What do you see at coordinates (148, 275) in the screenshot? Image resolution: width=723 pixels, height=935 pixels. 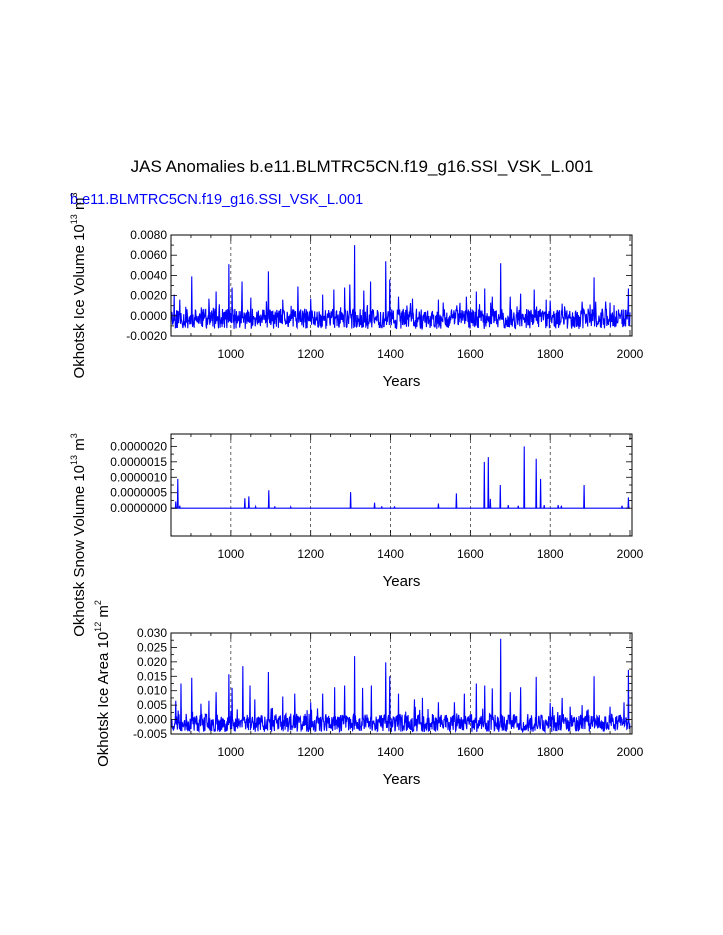 I see `y-tick-label: 0.0040` at bounding box center [148, 275].